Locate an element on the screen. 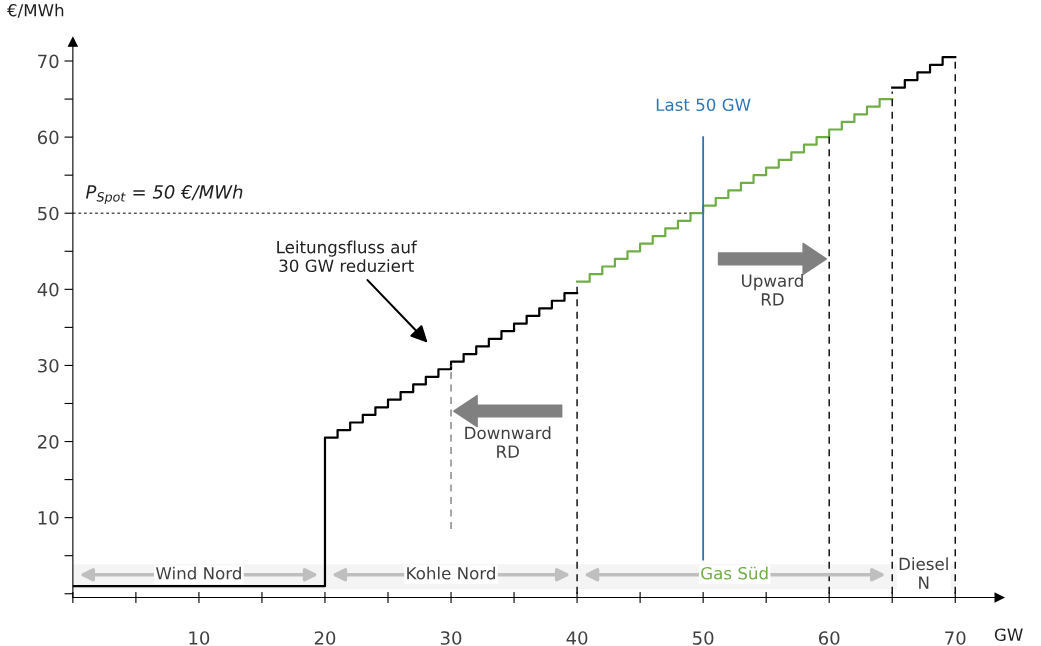 The height and width of the screenshot is (646, 1041). x-tick-label: 10 is located at coordinates (199, 638).